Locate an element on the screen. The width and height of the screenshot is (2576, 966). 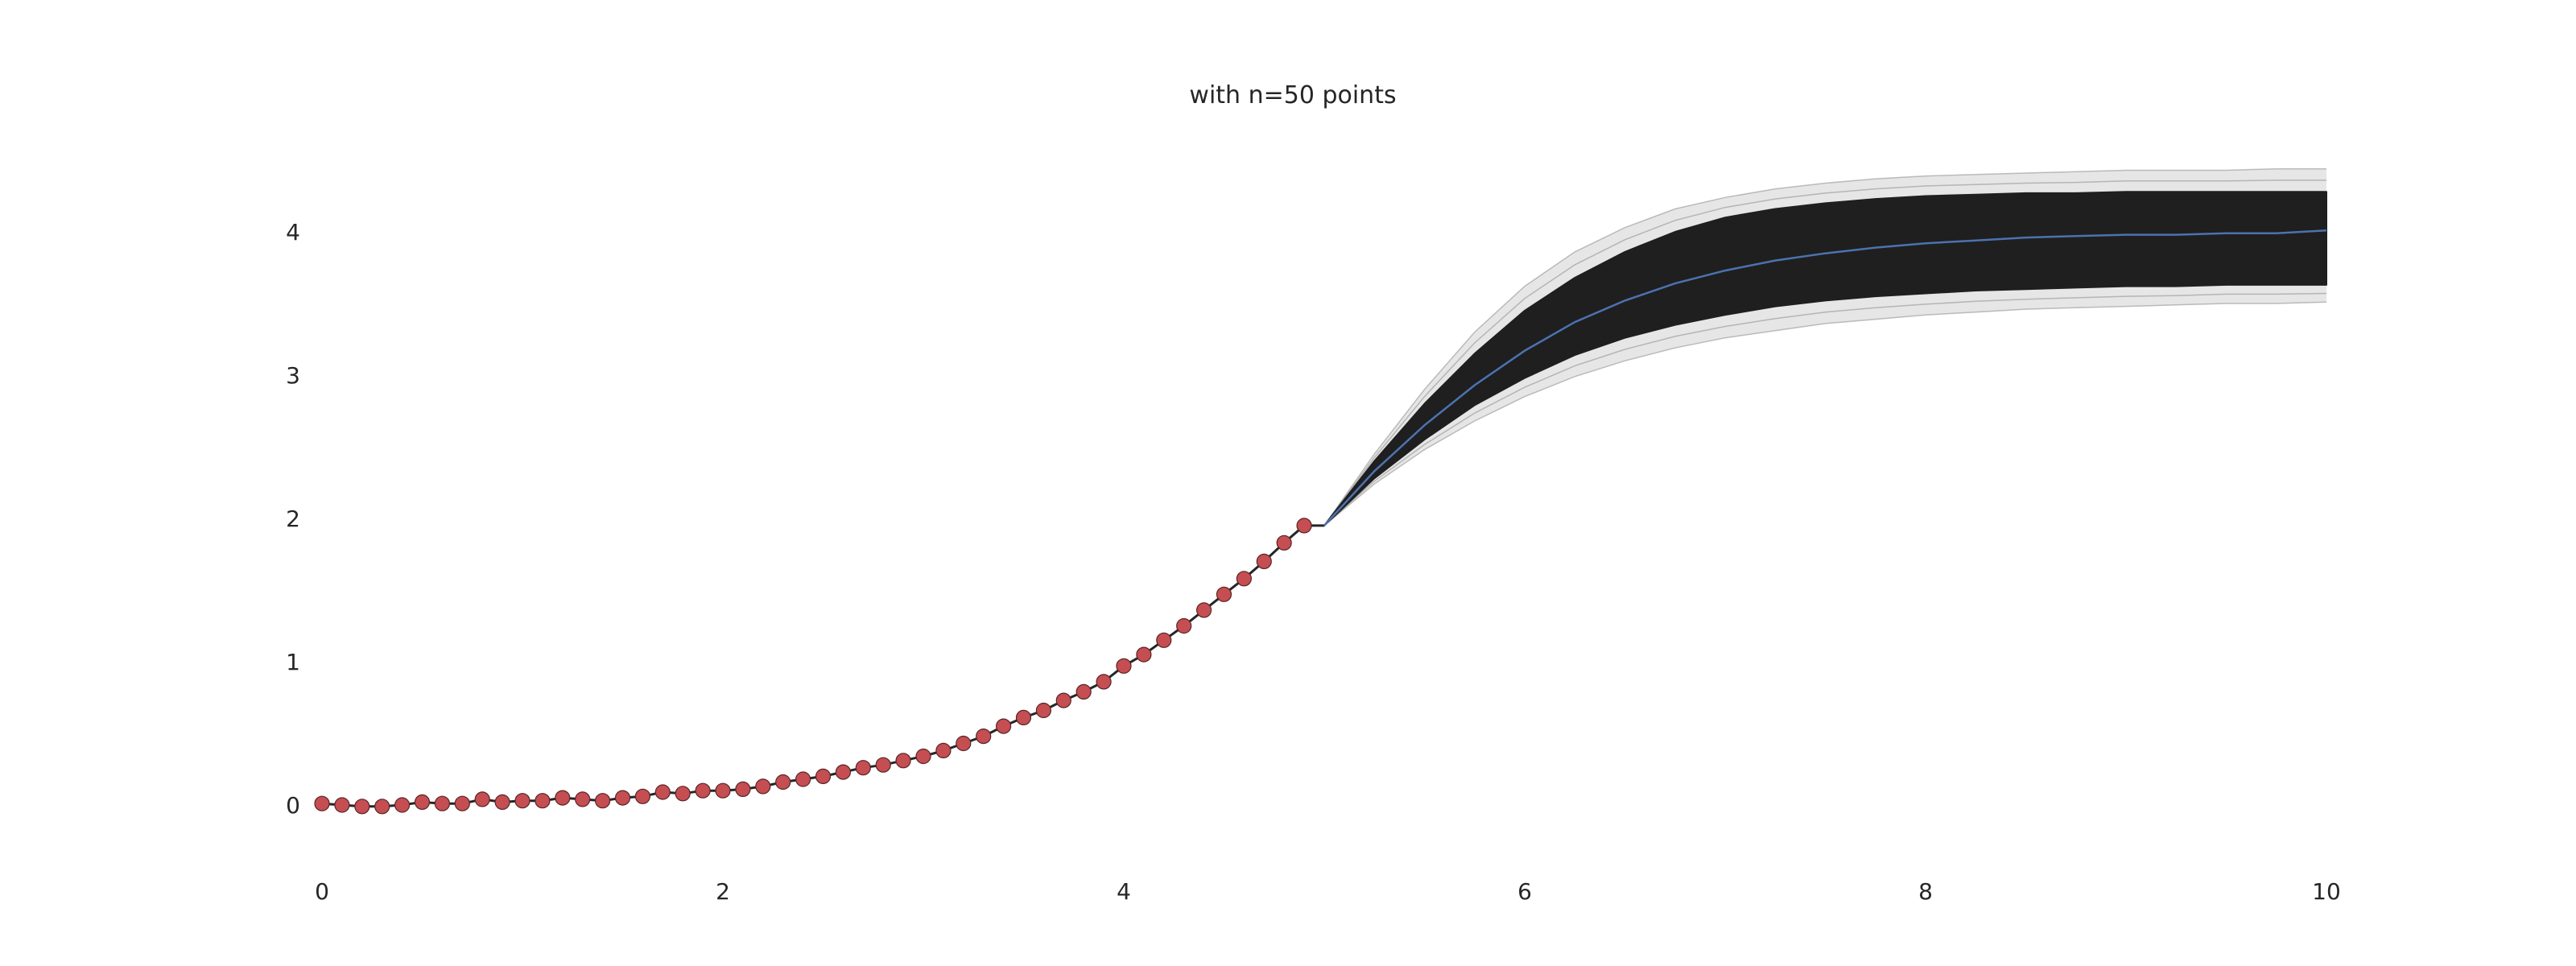
forecast-band is located at coordinates (1825, 358).